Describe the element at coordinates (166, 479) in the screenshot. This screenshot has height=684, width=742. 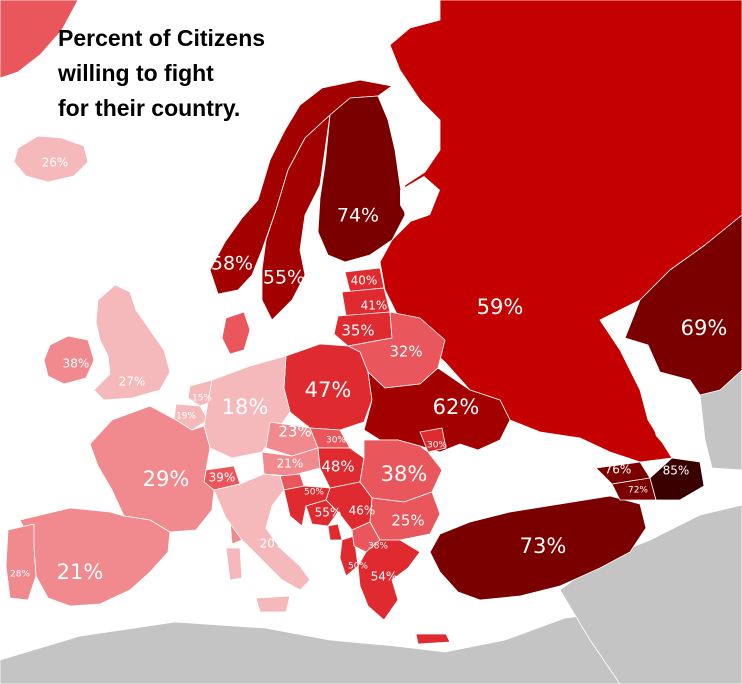
I see `label-france: 29%` at that location.